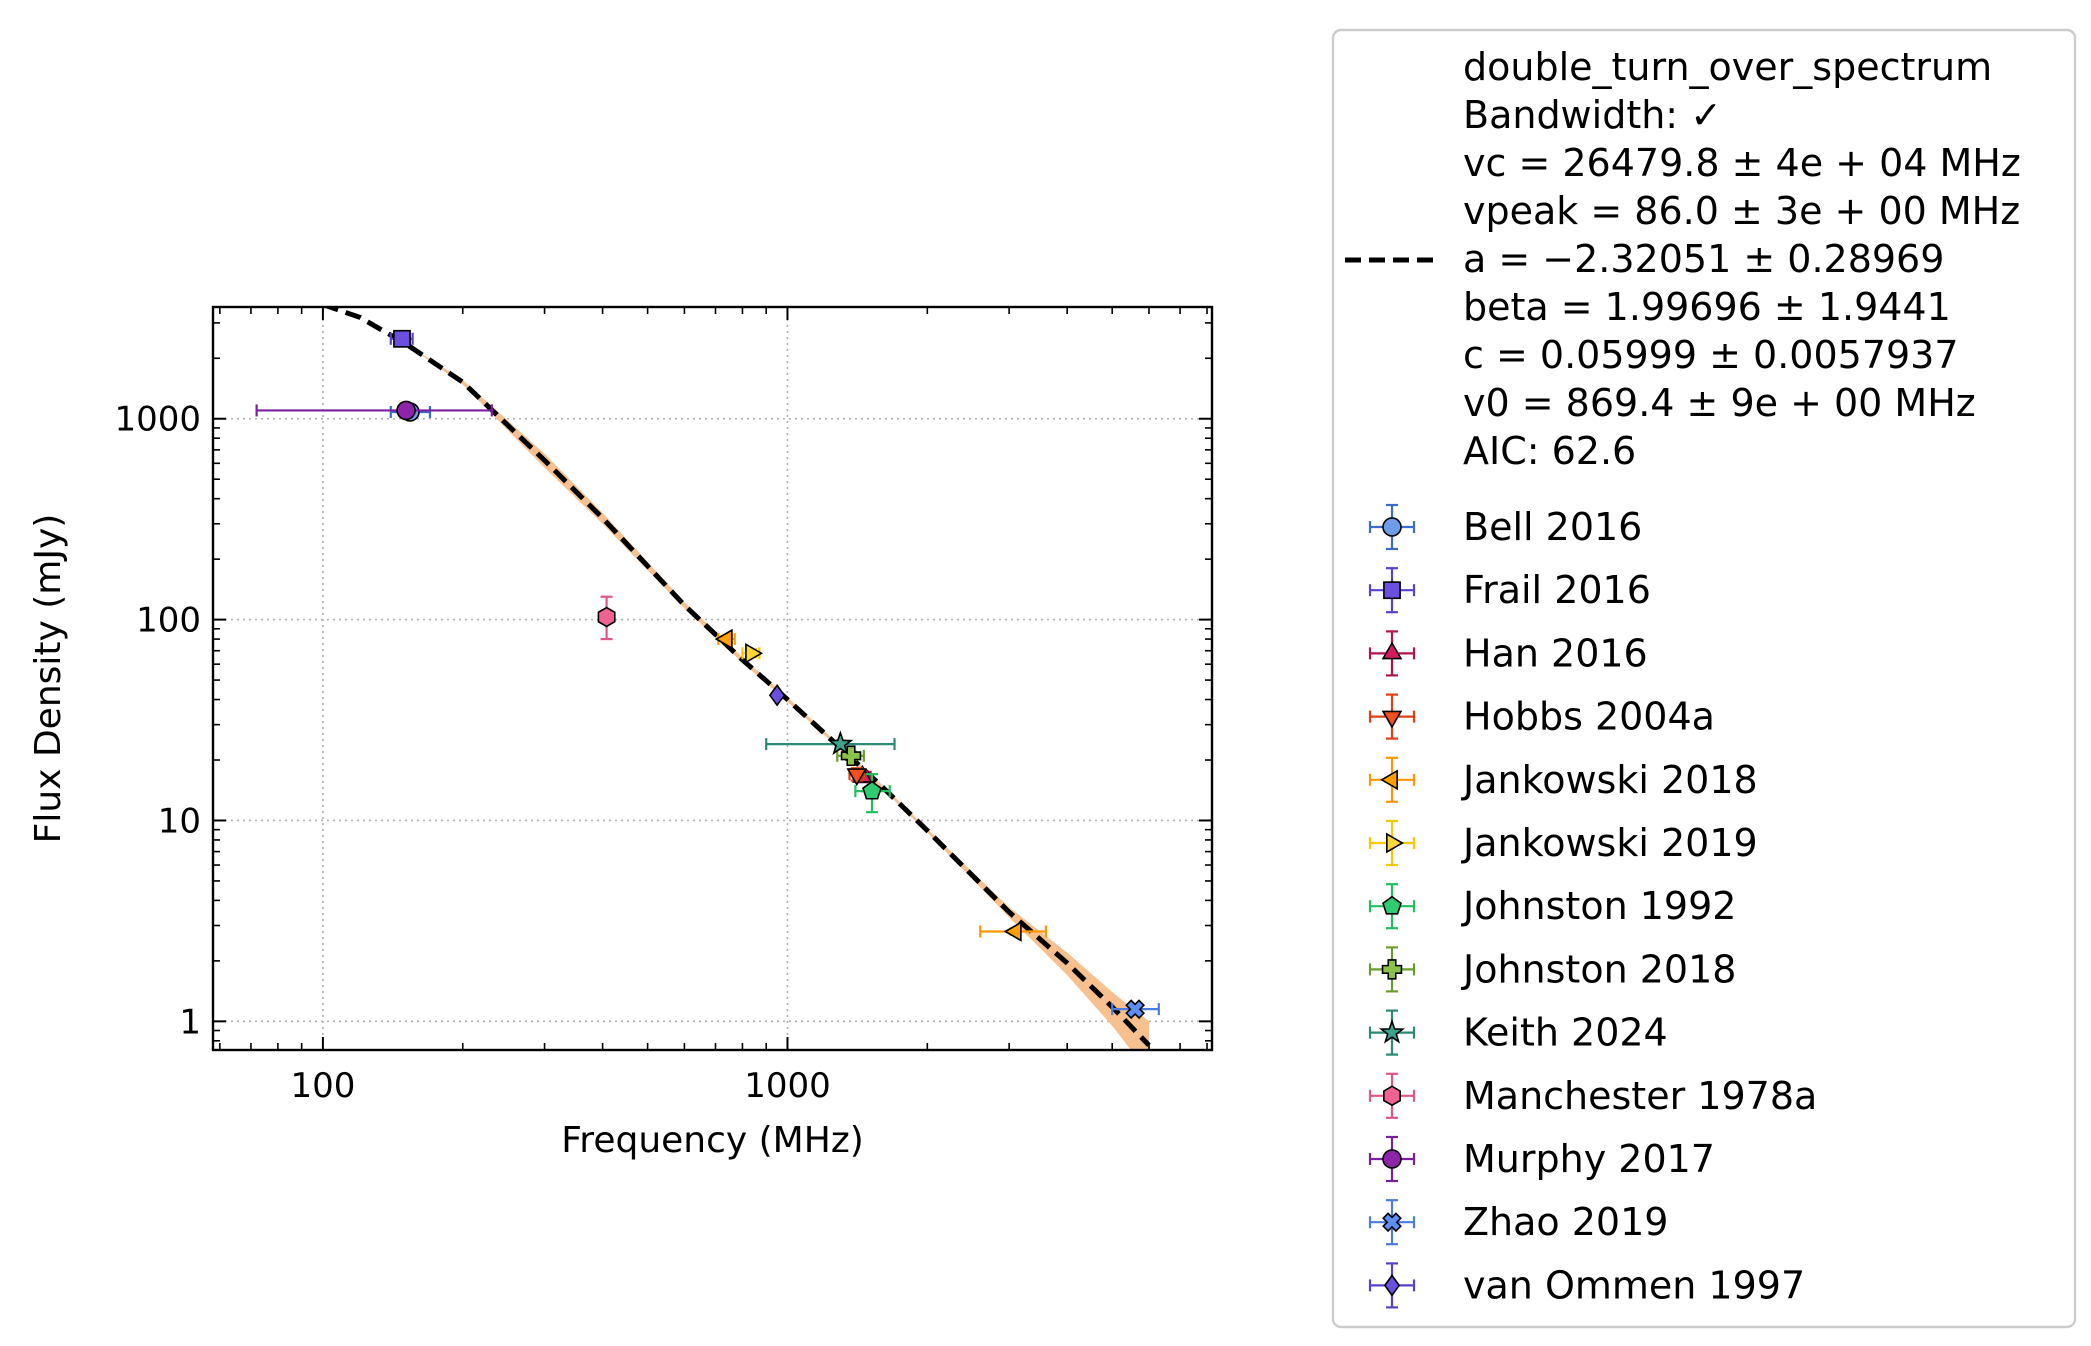  I want to click on legend-fit-line-7: v0 = 869.4 ± 9e + 00 MHz, so click(1719, 403).